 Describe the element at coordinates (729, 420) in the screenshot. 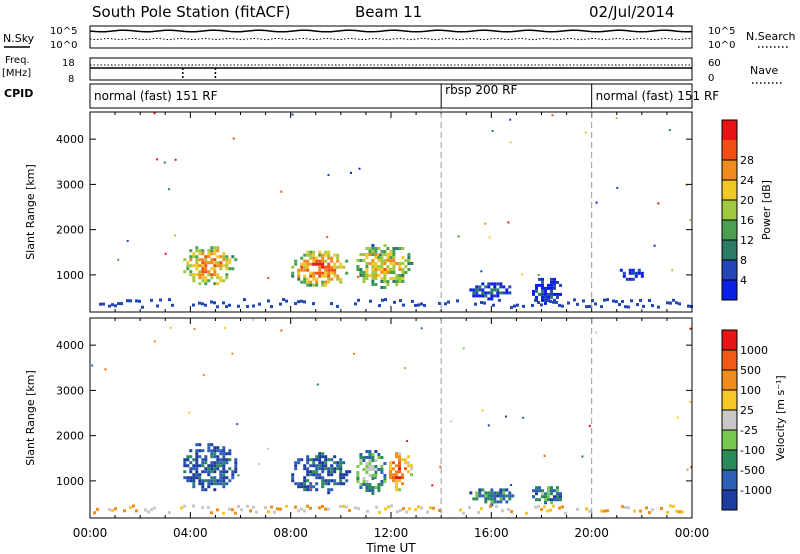

I see `colorbar-frame` at that location.